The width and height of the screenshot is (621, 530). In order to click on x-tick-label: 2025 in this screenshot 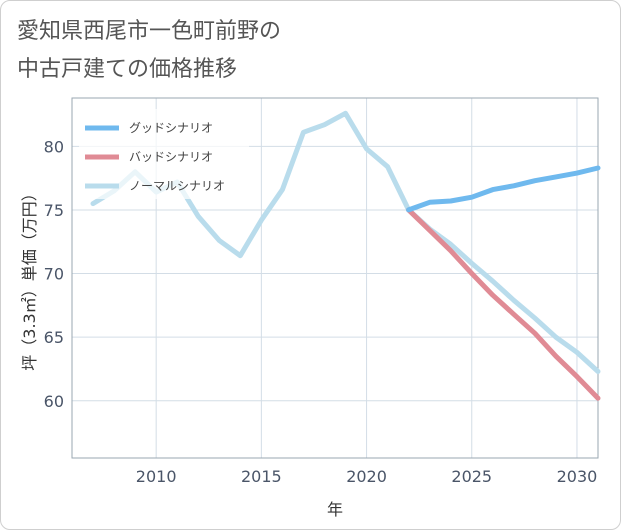, I will do `click(471, 476)`.